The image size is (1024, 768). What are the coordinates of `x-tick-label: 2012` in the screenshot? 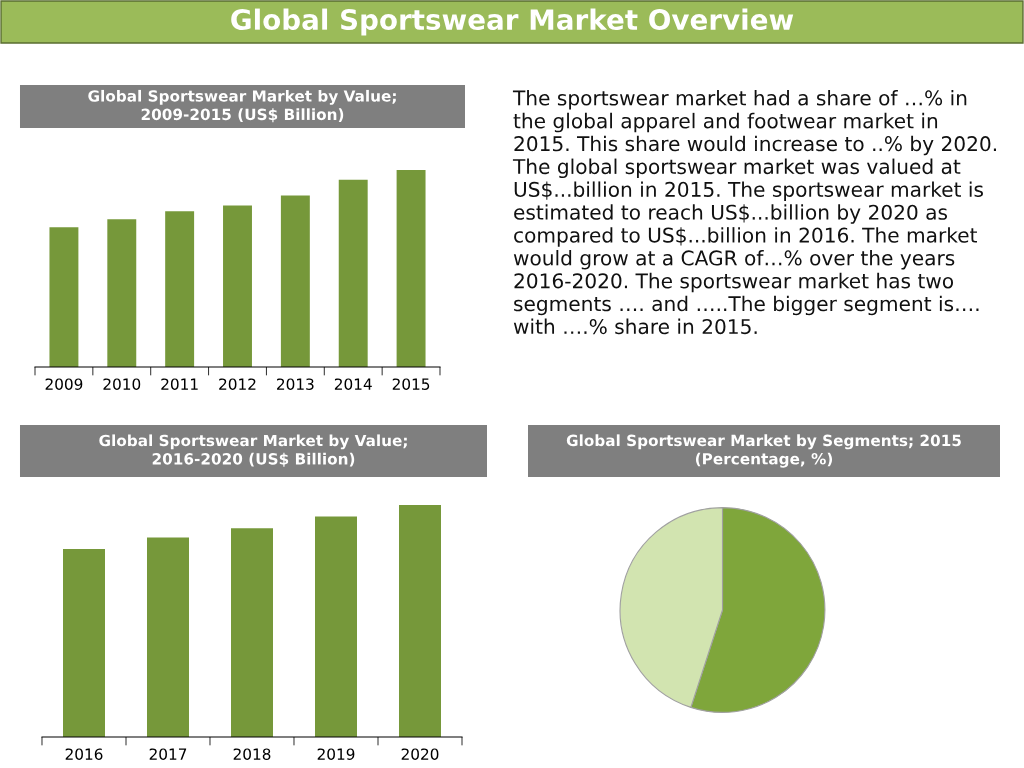 It's located at (237, 384).